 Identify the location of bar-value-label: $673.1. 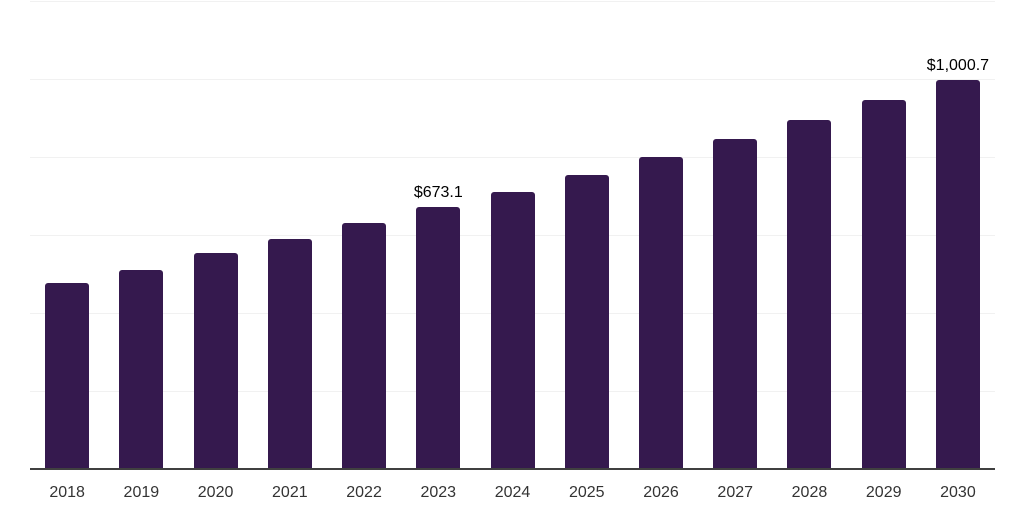
(438, 192).